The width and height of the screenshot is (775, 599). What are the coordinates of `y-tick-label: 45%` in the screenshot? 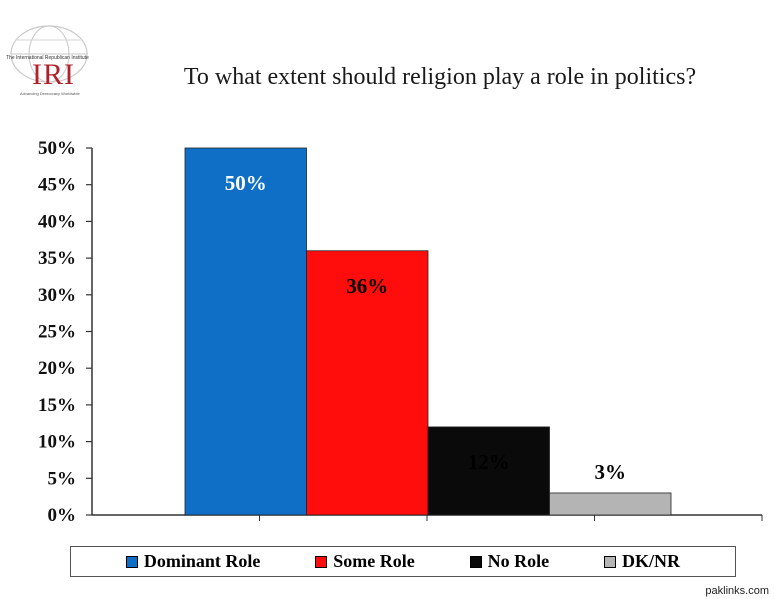 It's located at (57, 185).